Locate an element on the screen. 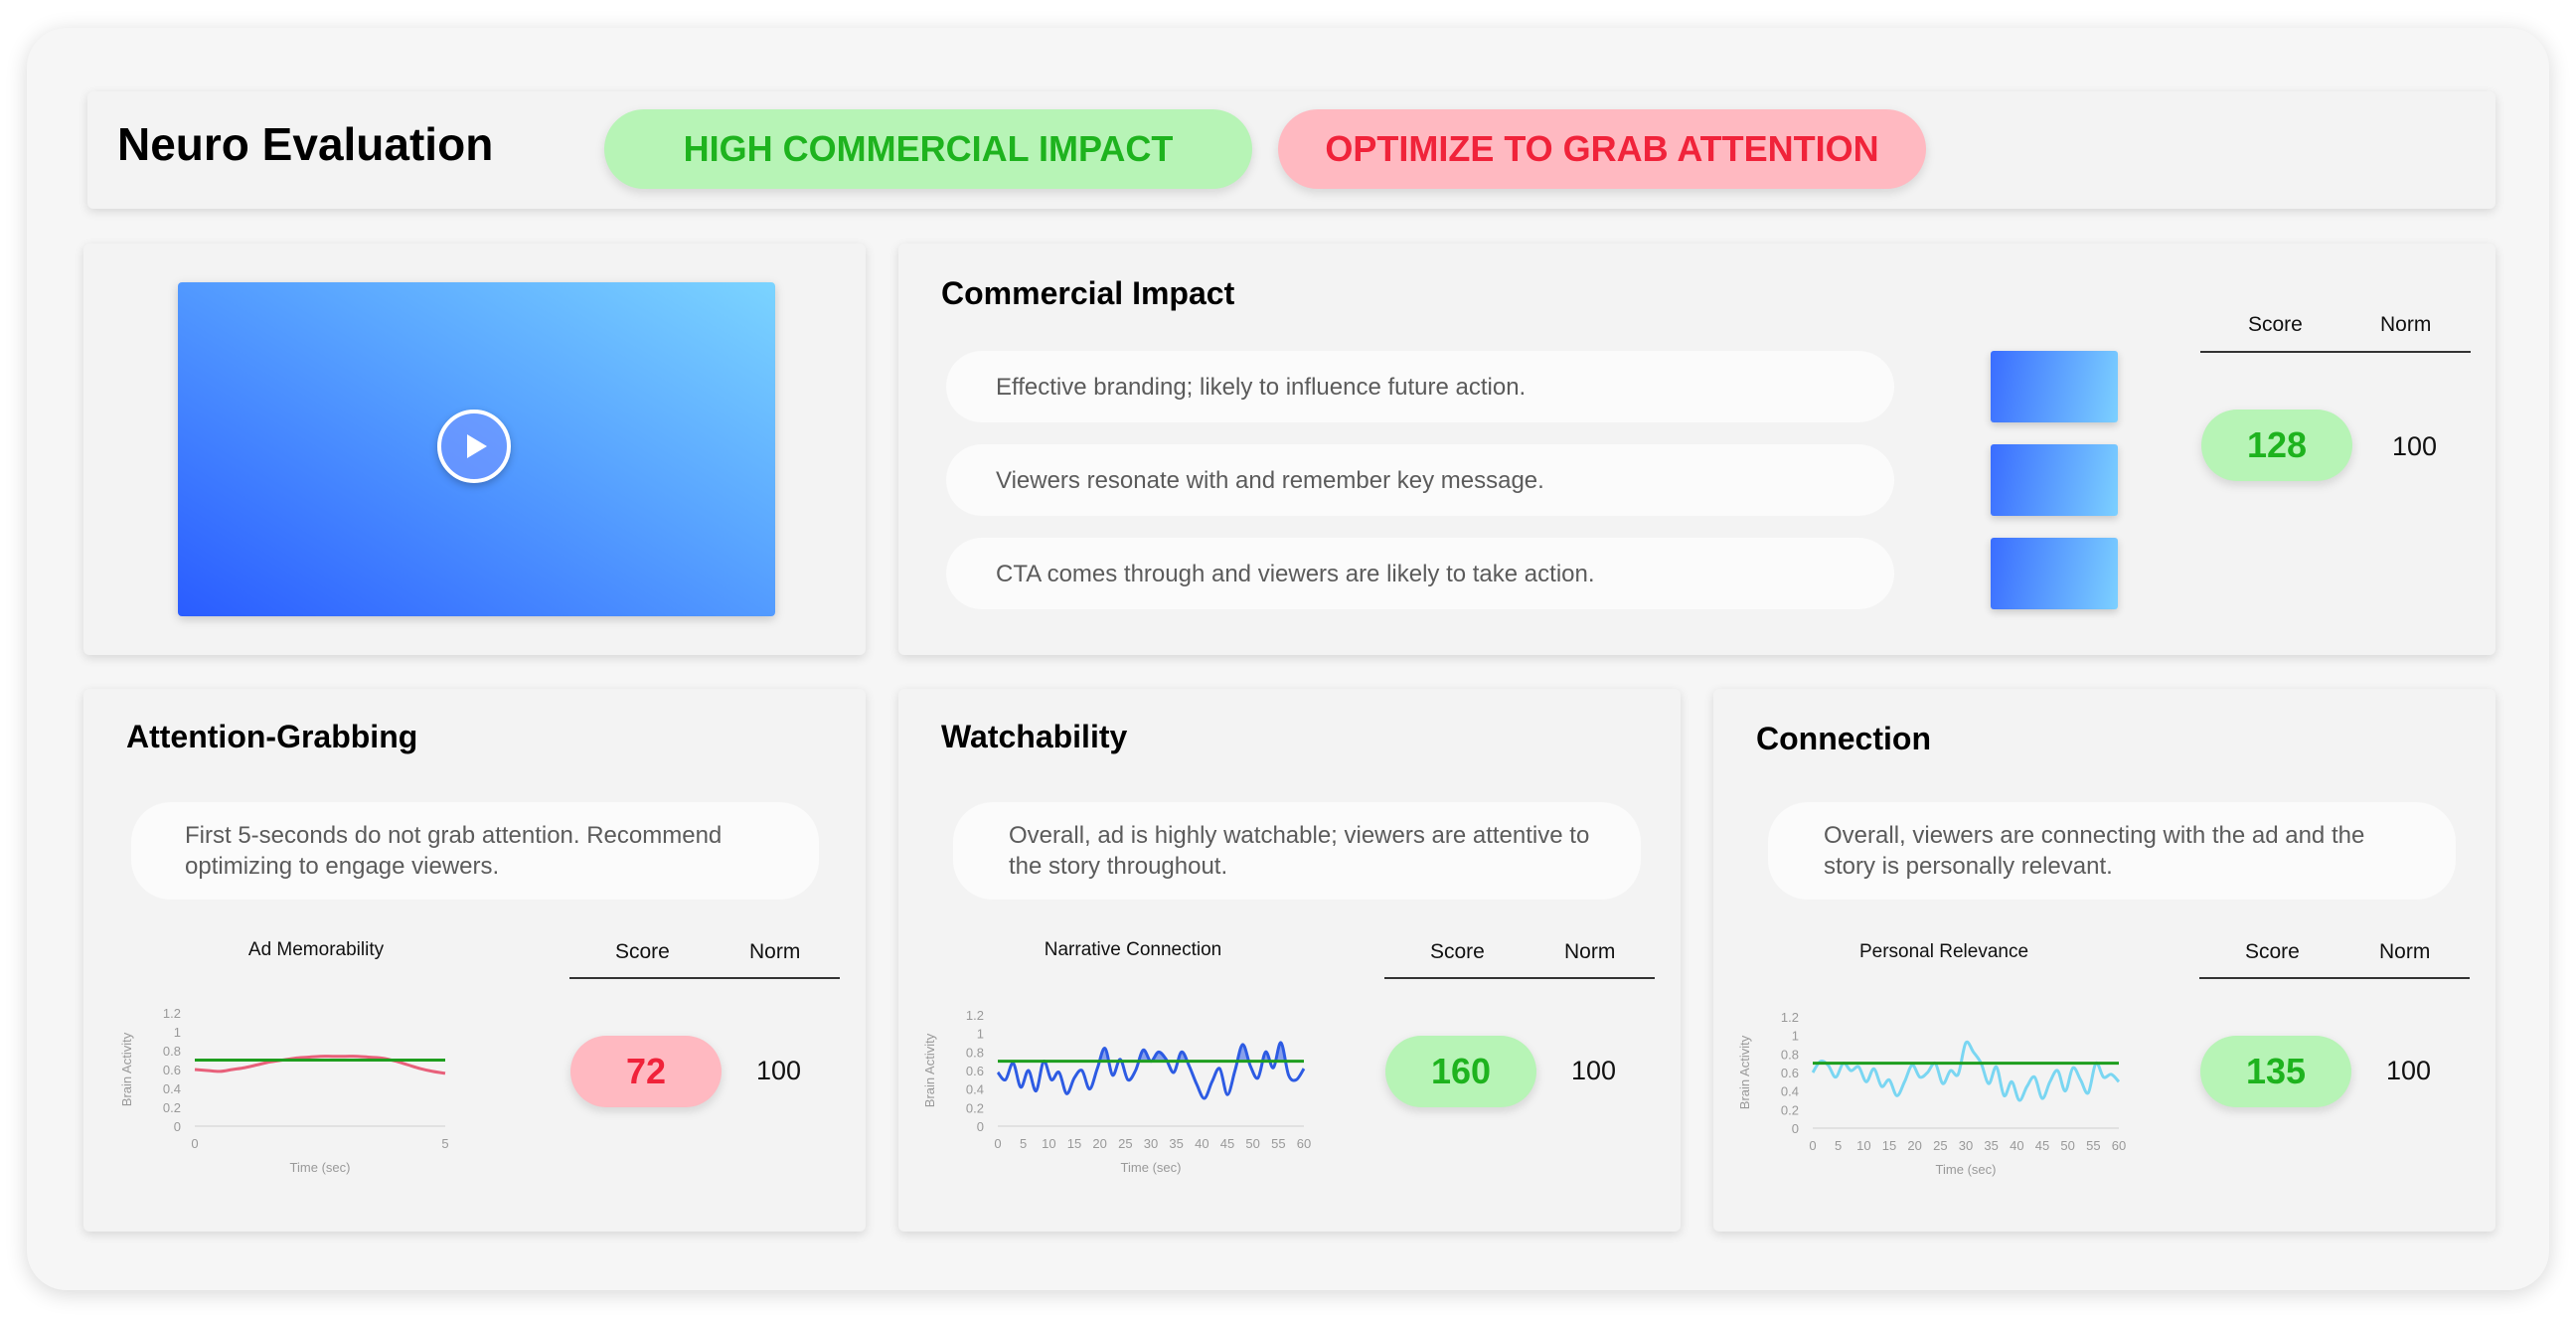  watchability-norm-value: 100 is located at coordinates (1594, 1070).